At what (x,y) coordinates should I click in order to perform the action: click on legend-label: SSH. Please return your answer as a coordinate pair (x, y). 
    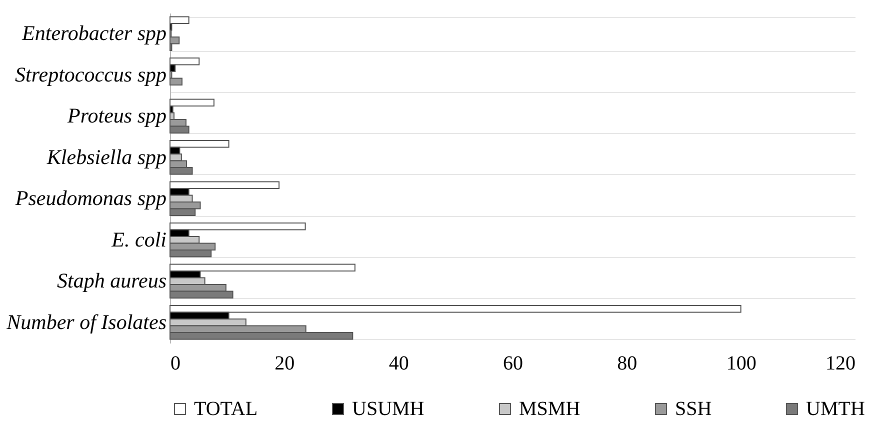
    Looking at the image, I should click on (693, 409).